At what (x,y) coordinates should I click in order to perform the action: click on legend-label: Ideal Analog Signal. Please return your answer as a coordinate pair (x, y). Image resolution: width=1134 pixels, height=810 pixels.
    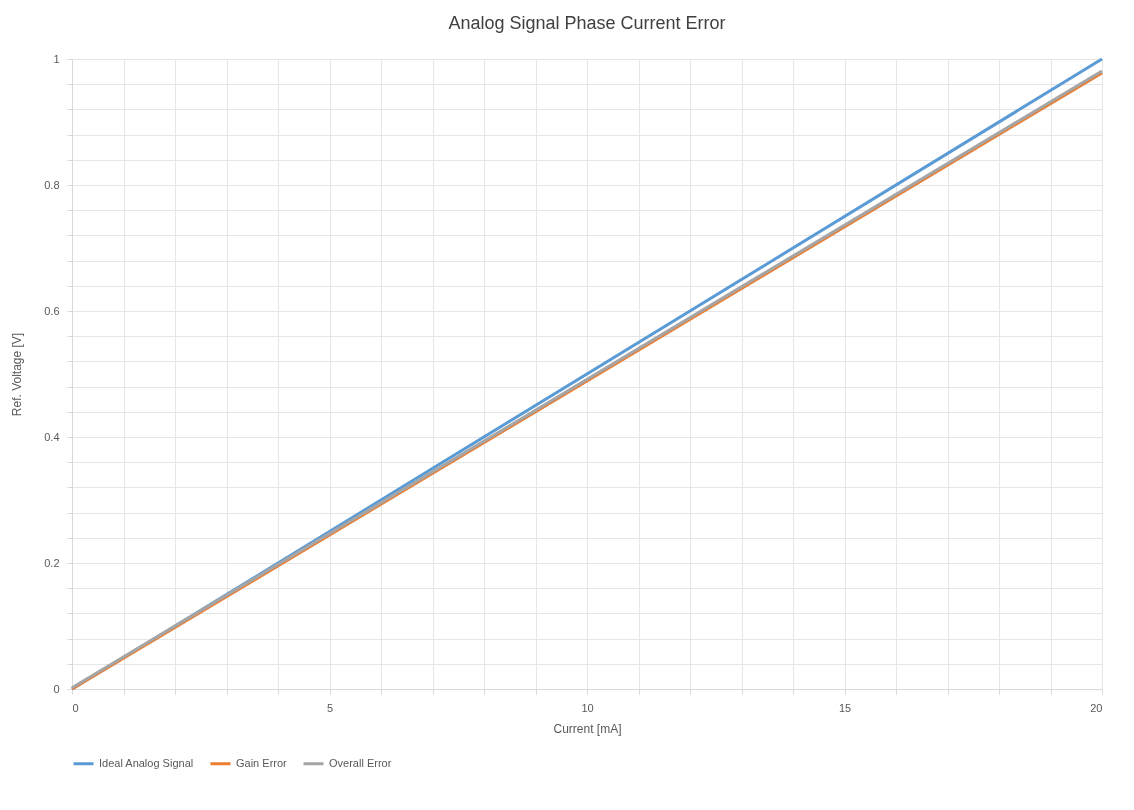
    Looking at the image, I should click on (146, 762).